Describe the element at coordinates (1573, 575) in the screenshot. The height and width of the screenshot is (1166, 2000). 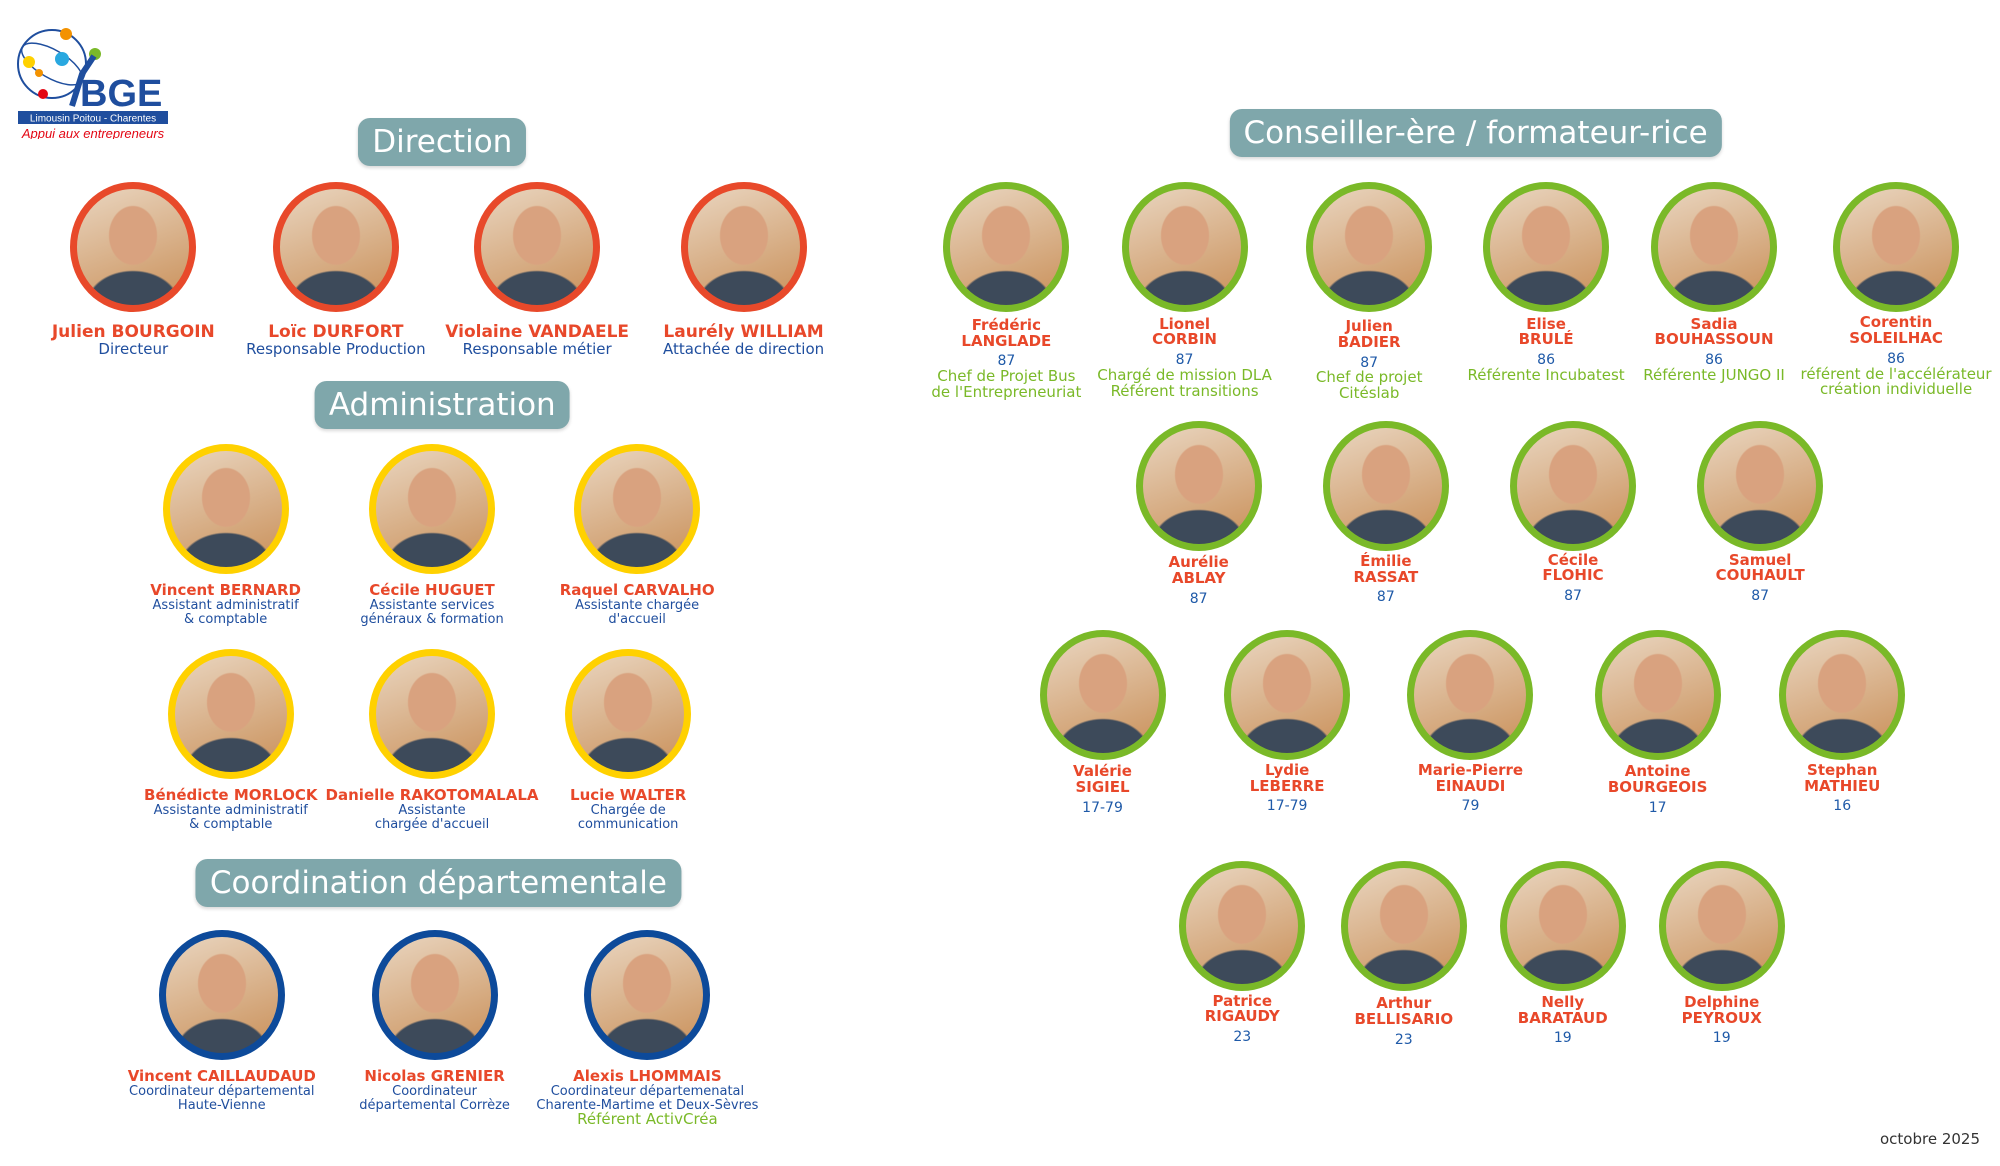
I see `member-name: FLOHIC` at that location.